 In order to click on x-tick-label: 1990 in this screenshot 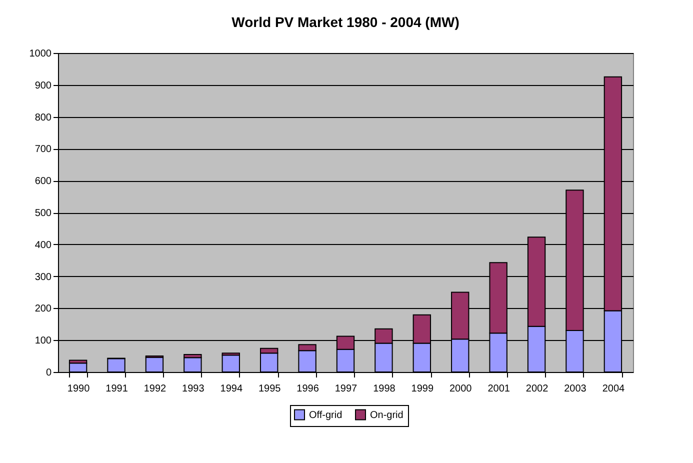, I will do `click(78, 389)`.